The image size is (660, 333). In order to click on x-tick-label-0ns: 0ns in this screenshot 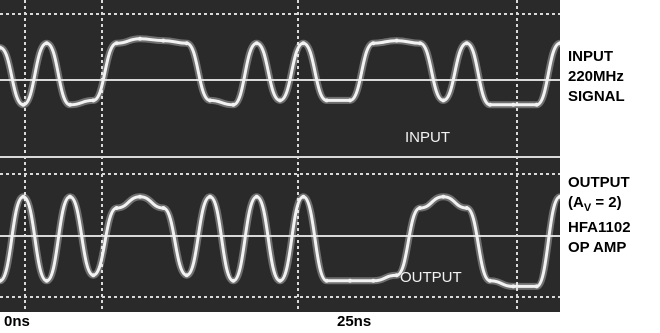, I will do `click(17, 321)`.